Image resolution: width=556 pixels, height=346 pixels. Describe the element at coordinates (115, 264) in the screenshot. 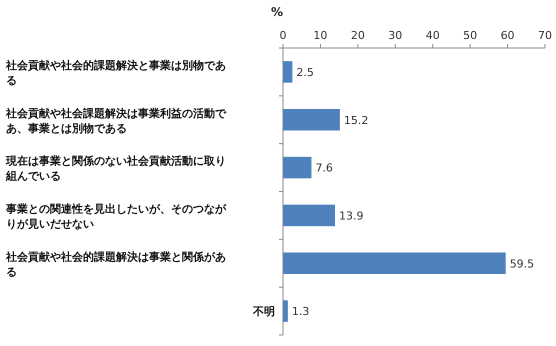

I see `y-tick-label: 社会貢献や社会的課題解決は事業と関係がある` at that location.